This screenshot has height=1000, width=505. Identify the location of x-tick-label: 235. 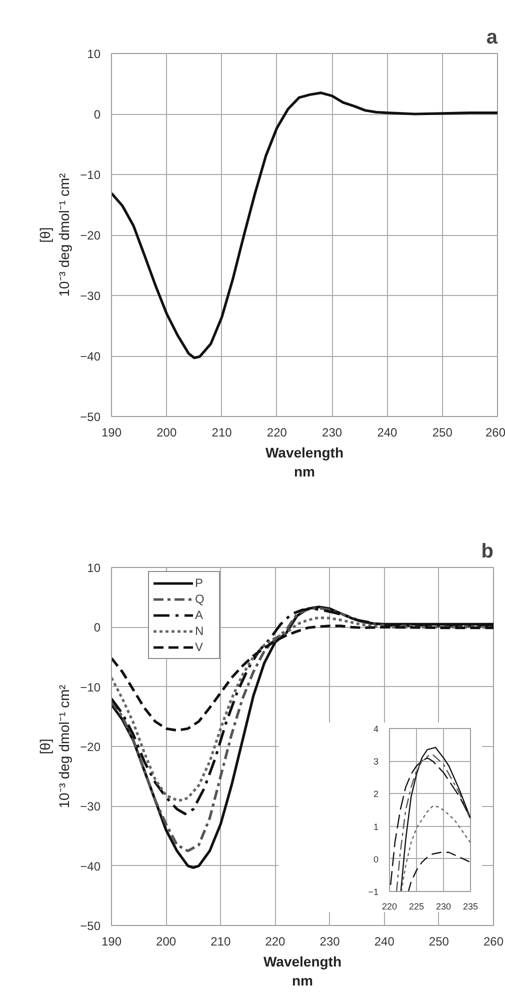
(470, 907).